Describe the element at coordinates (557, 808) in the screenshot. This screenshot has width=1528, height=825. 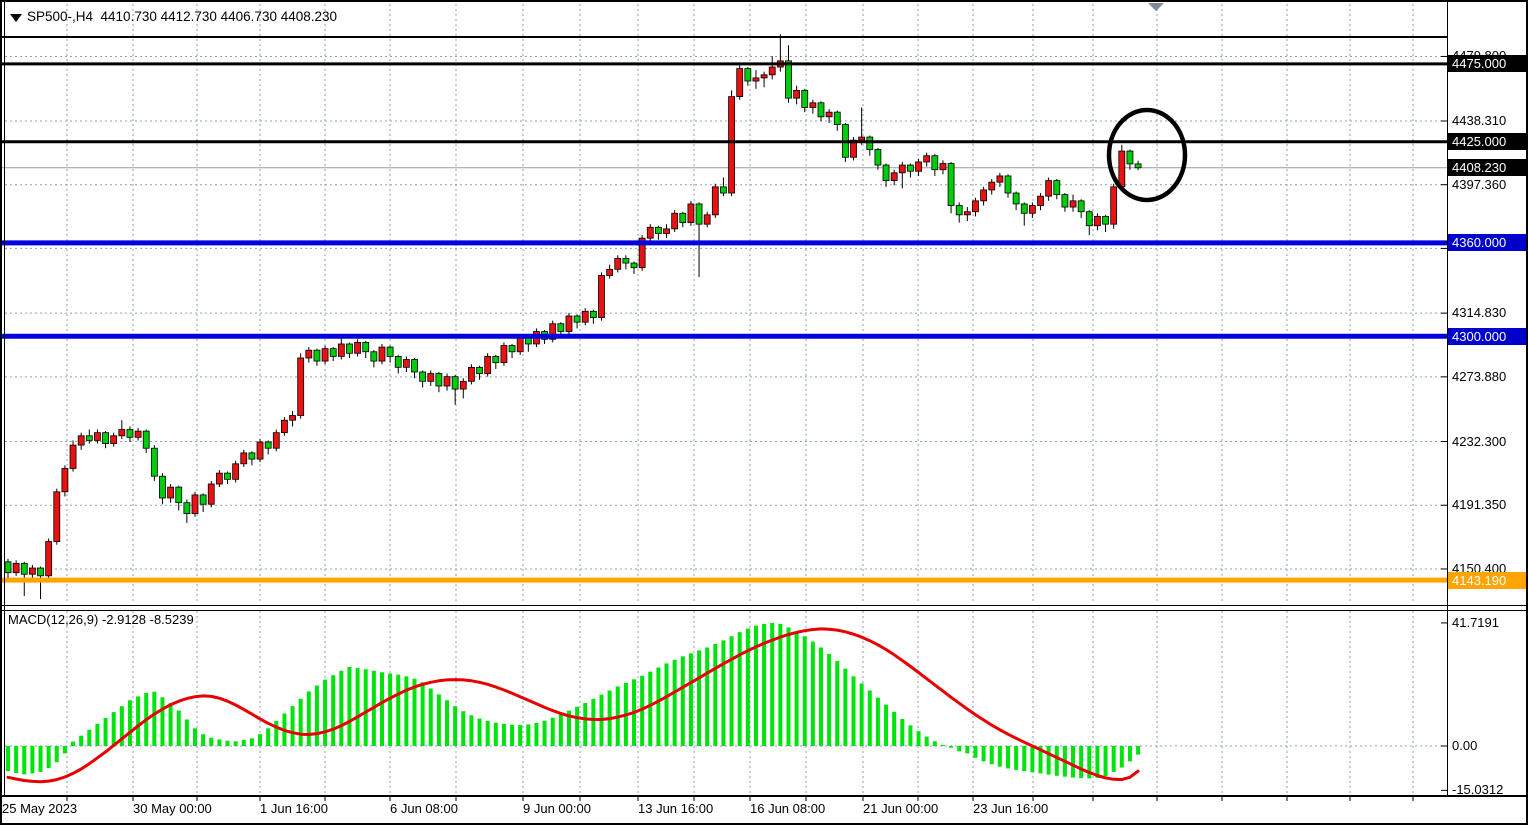
I see `time-tick-label: 9 Jun 00:00` at that location.